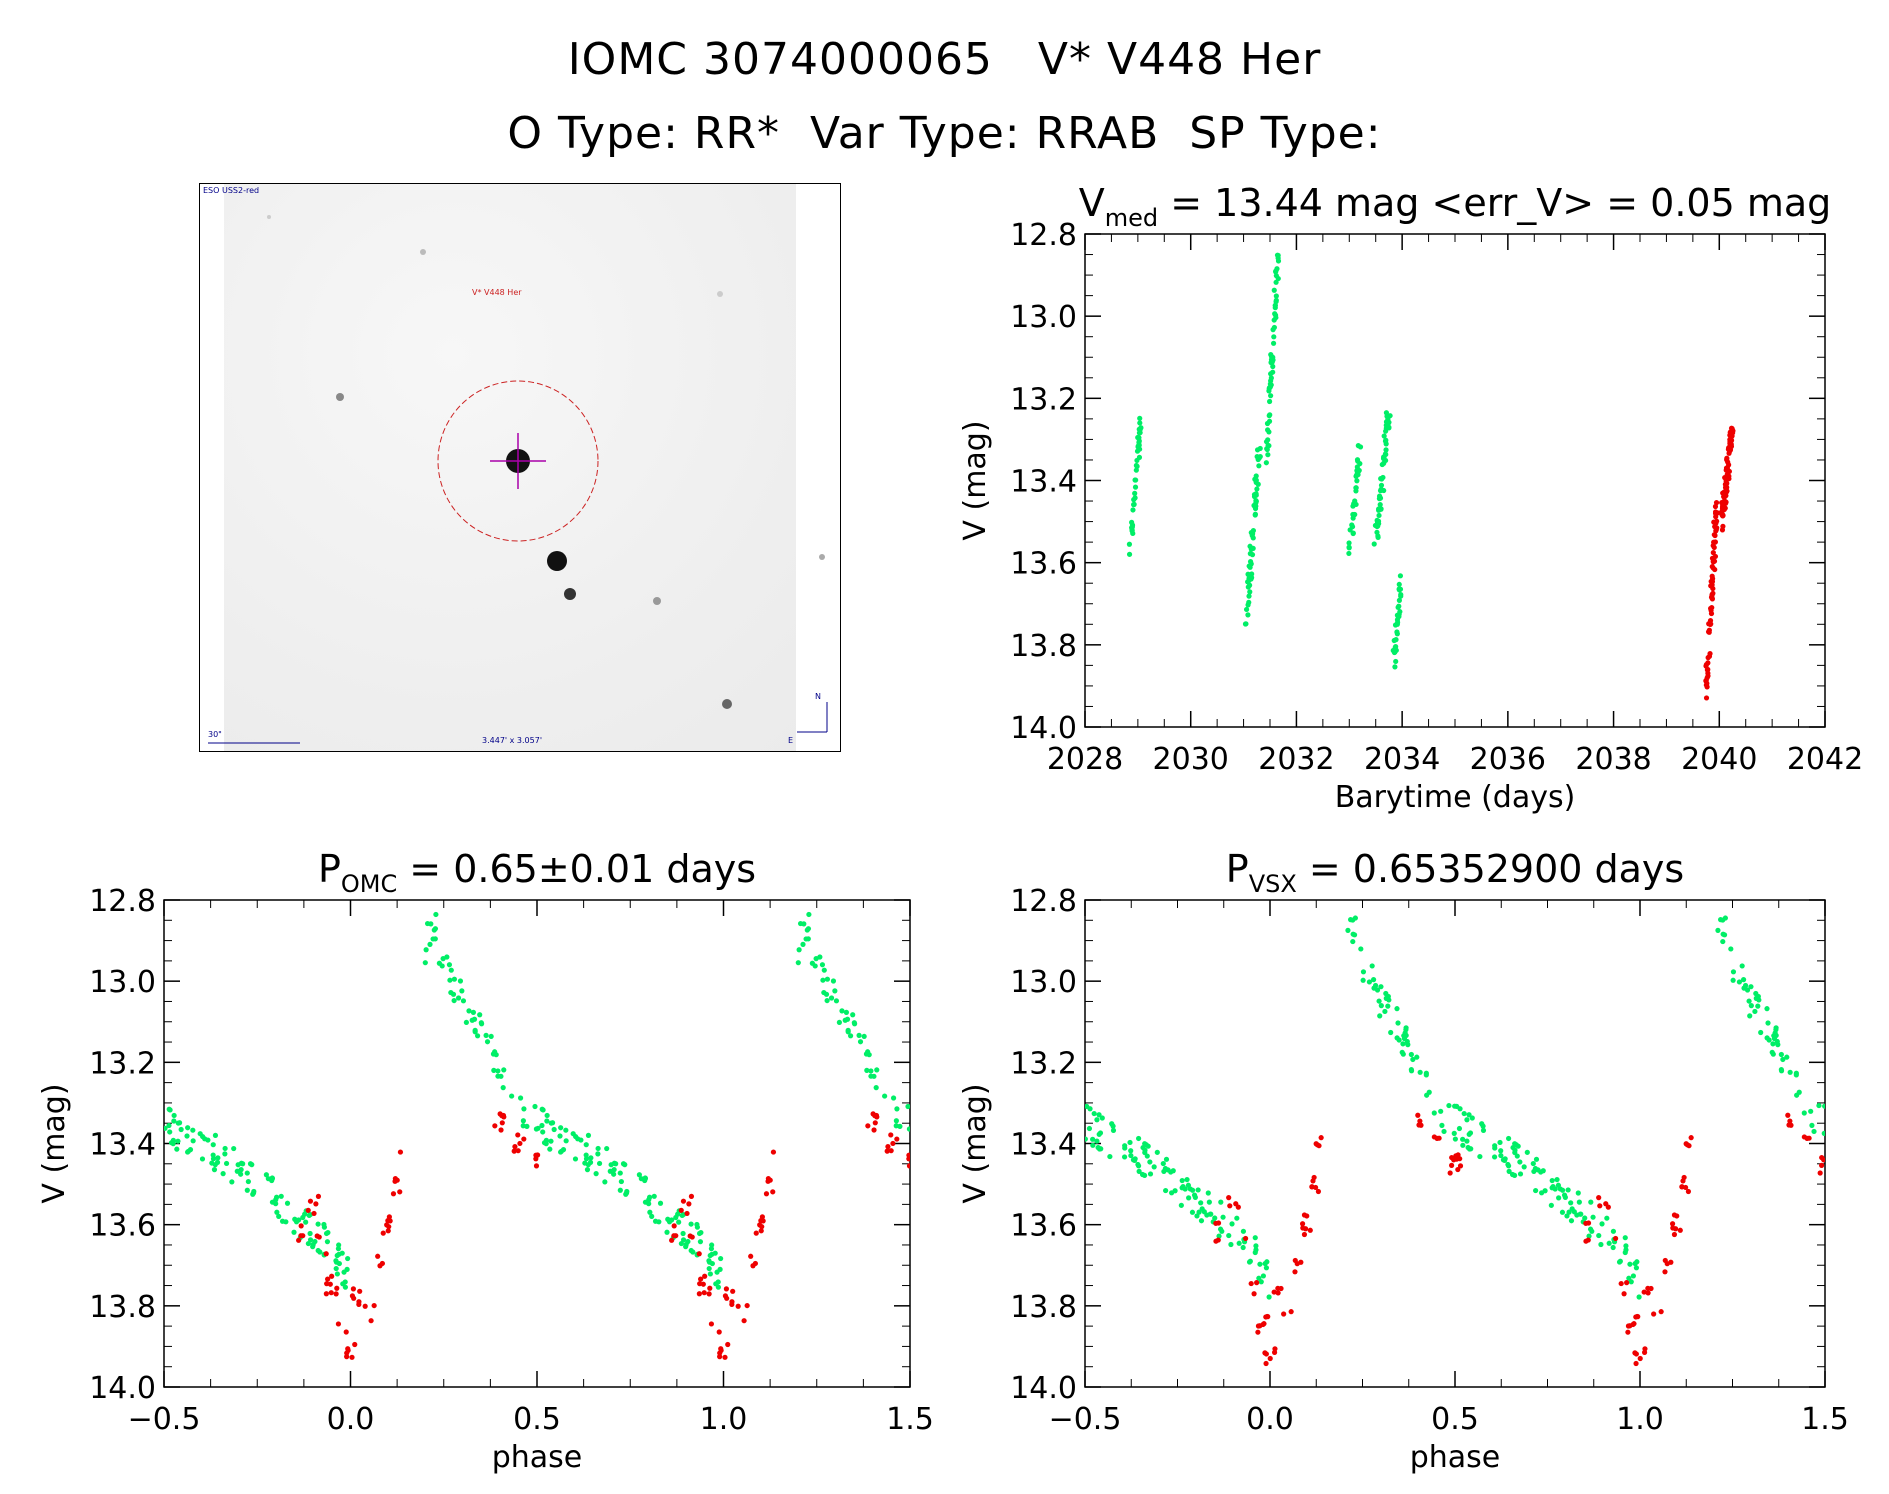 Image resolution: width=1889 pixels, height=1494 pixels. Describe the element at coordinates (122, 1063) in the screenshot. I see `y-tick-label: 13.2` at that location.